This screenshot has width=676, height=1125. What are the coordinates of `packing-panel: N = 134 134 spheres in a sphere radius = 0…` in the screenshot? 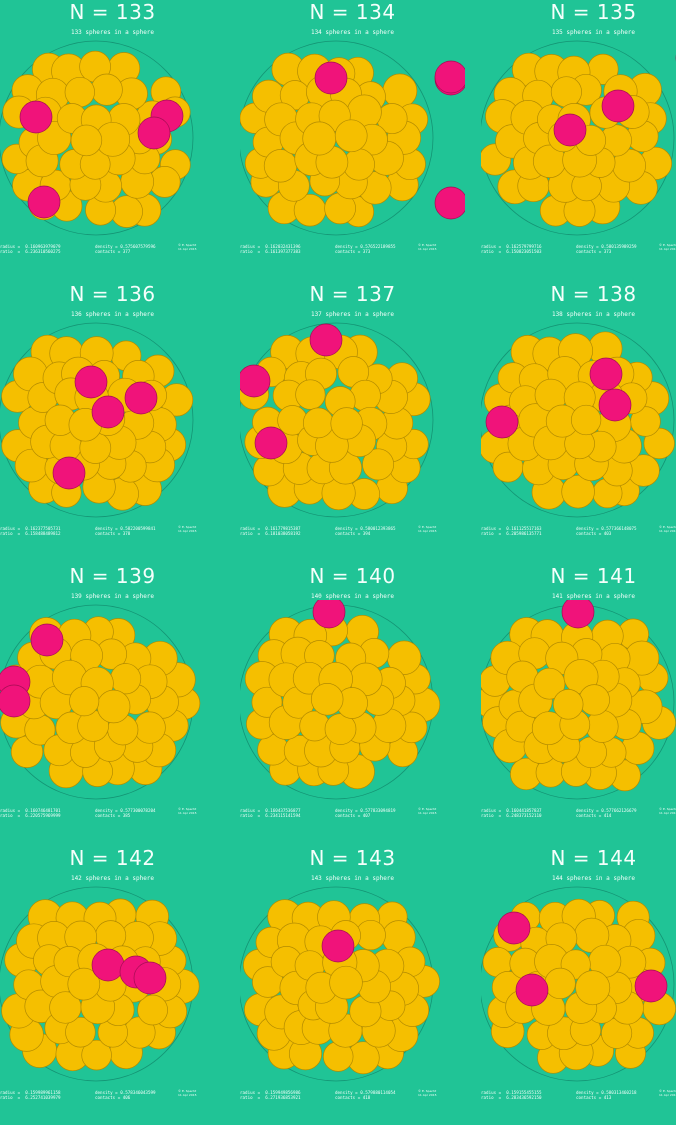 It's located at (352, 139).